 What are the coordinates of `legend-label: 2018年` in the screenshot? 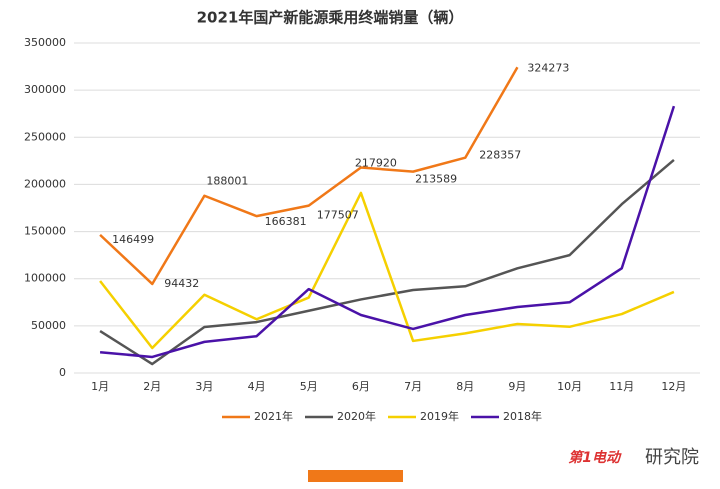 It's located at (522, 416).